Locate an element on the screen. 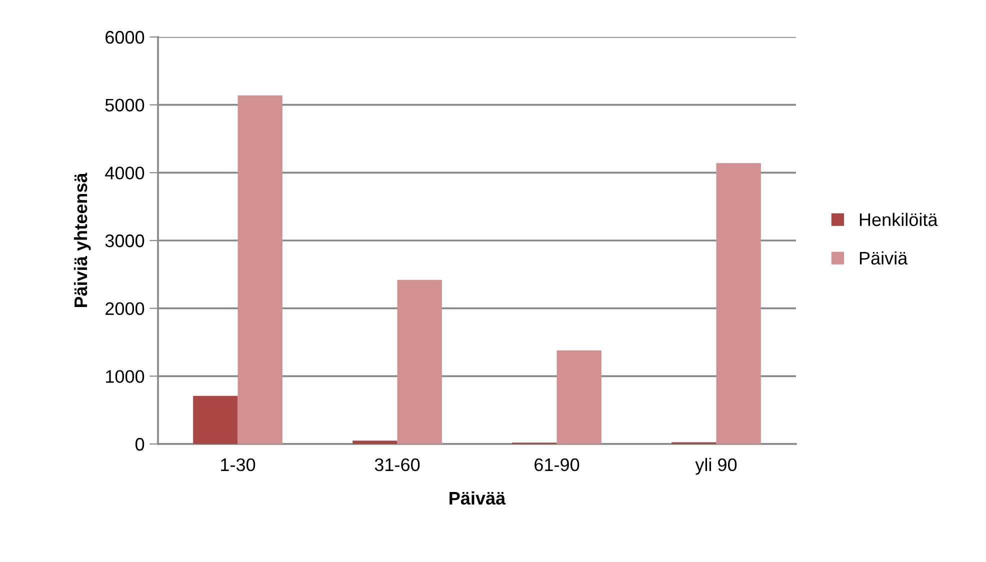 The image size is (986, 562). legend-label: Päiviä is located at coordinates (884, 258).